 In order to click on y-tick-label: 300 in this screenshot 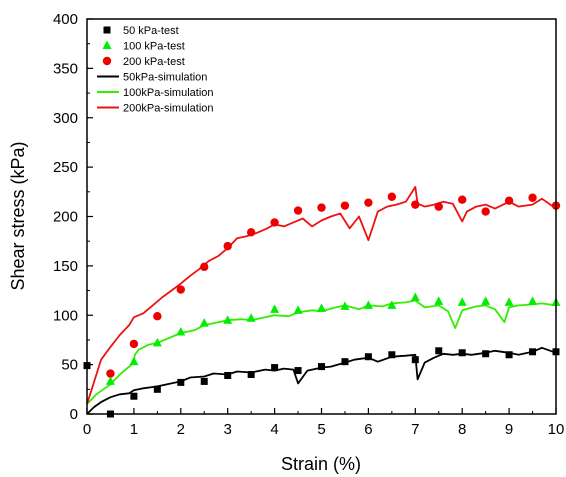, I will do `click(65, 118)`.